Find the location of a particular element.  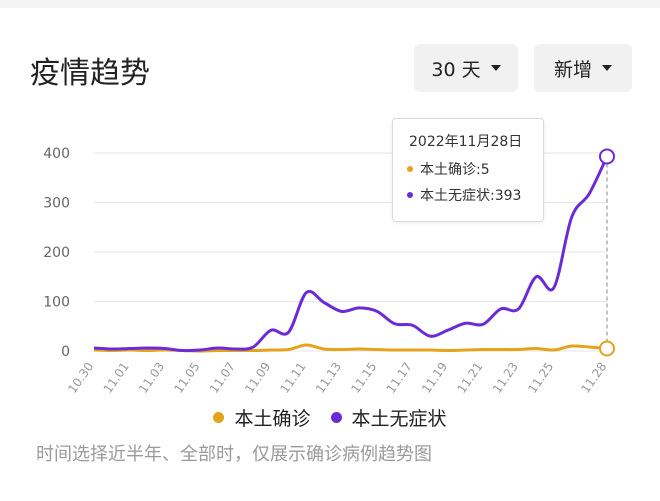

x-tick-label: 11.11 is located at coordinates (293, 378).